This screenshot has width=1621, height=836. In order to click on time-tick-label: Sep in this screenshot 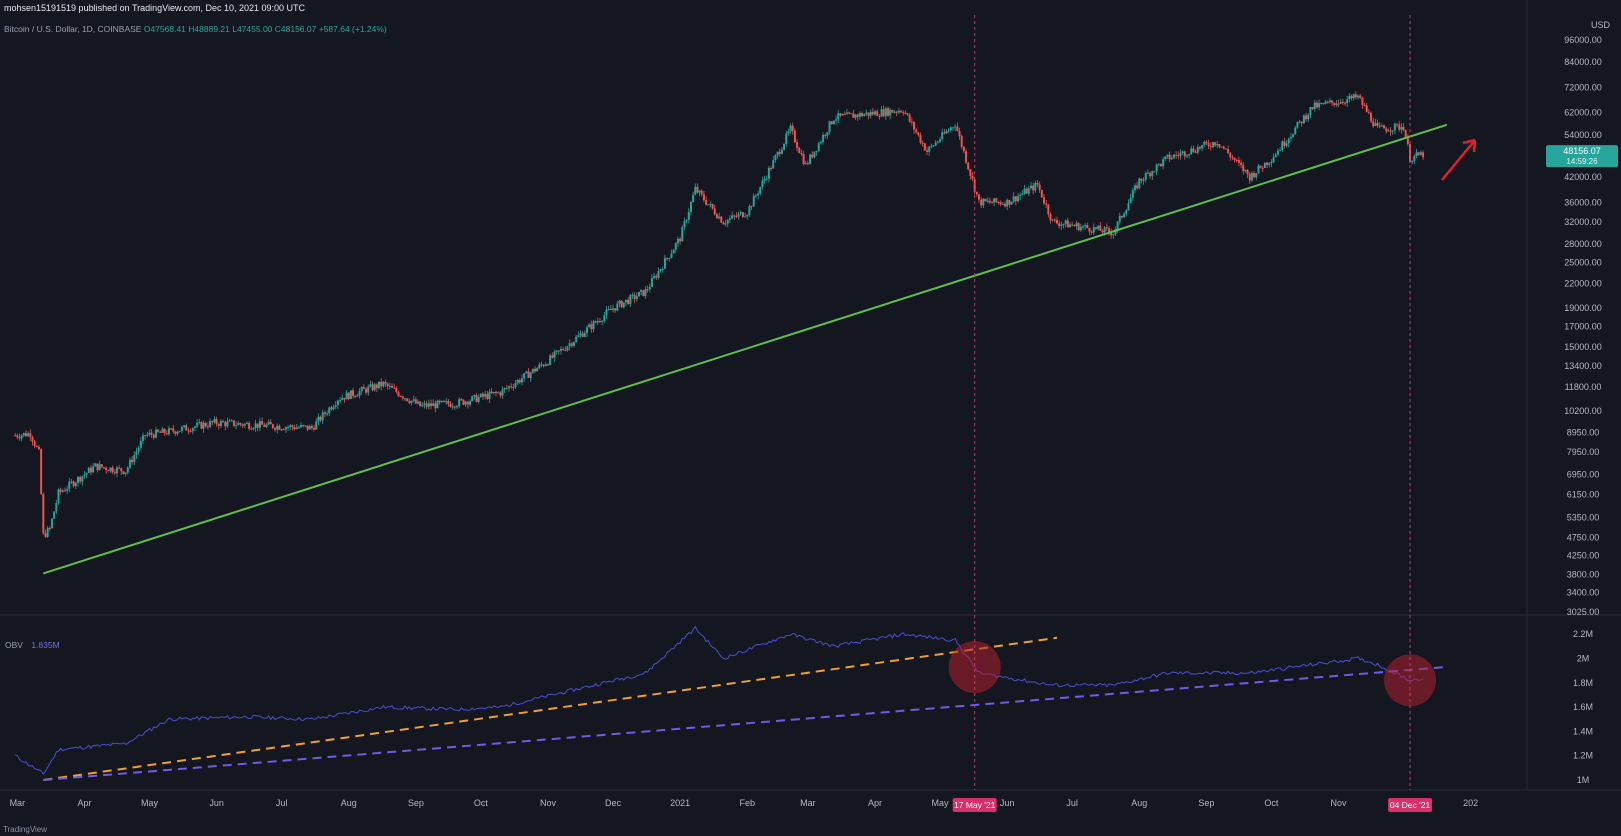, I will do `click(1206, 803)`.